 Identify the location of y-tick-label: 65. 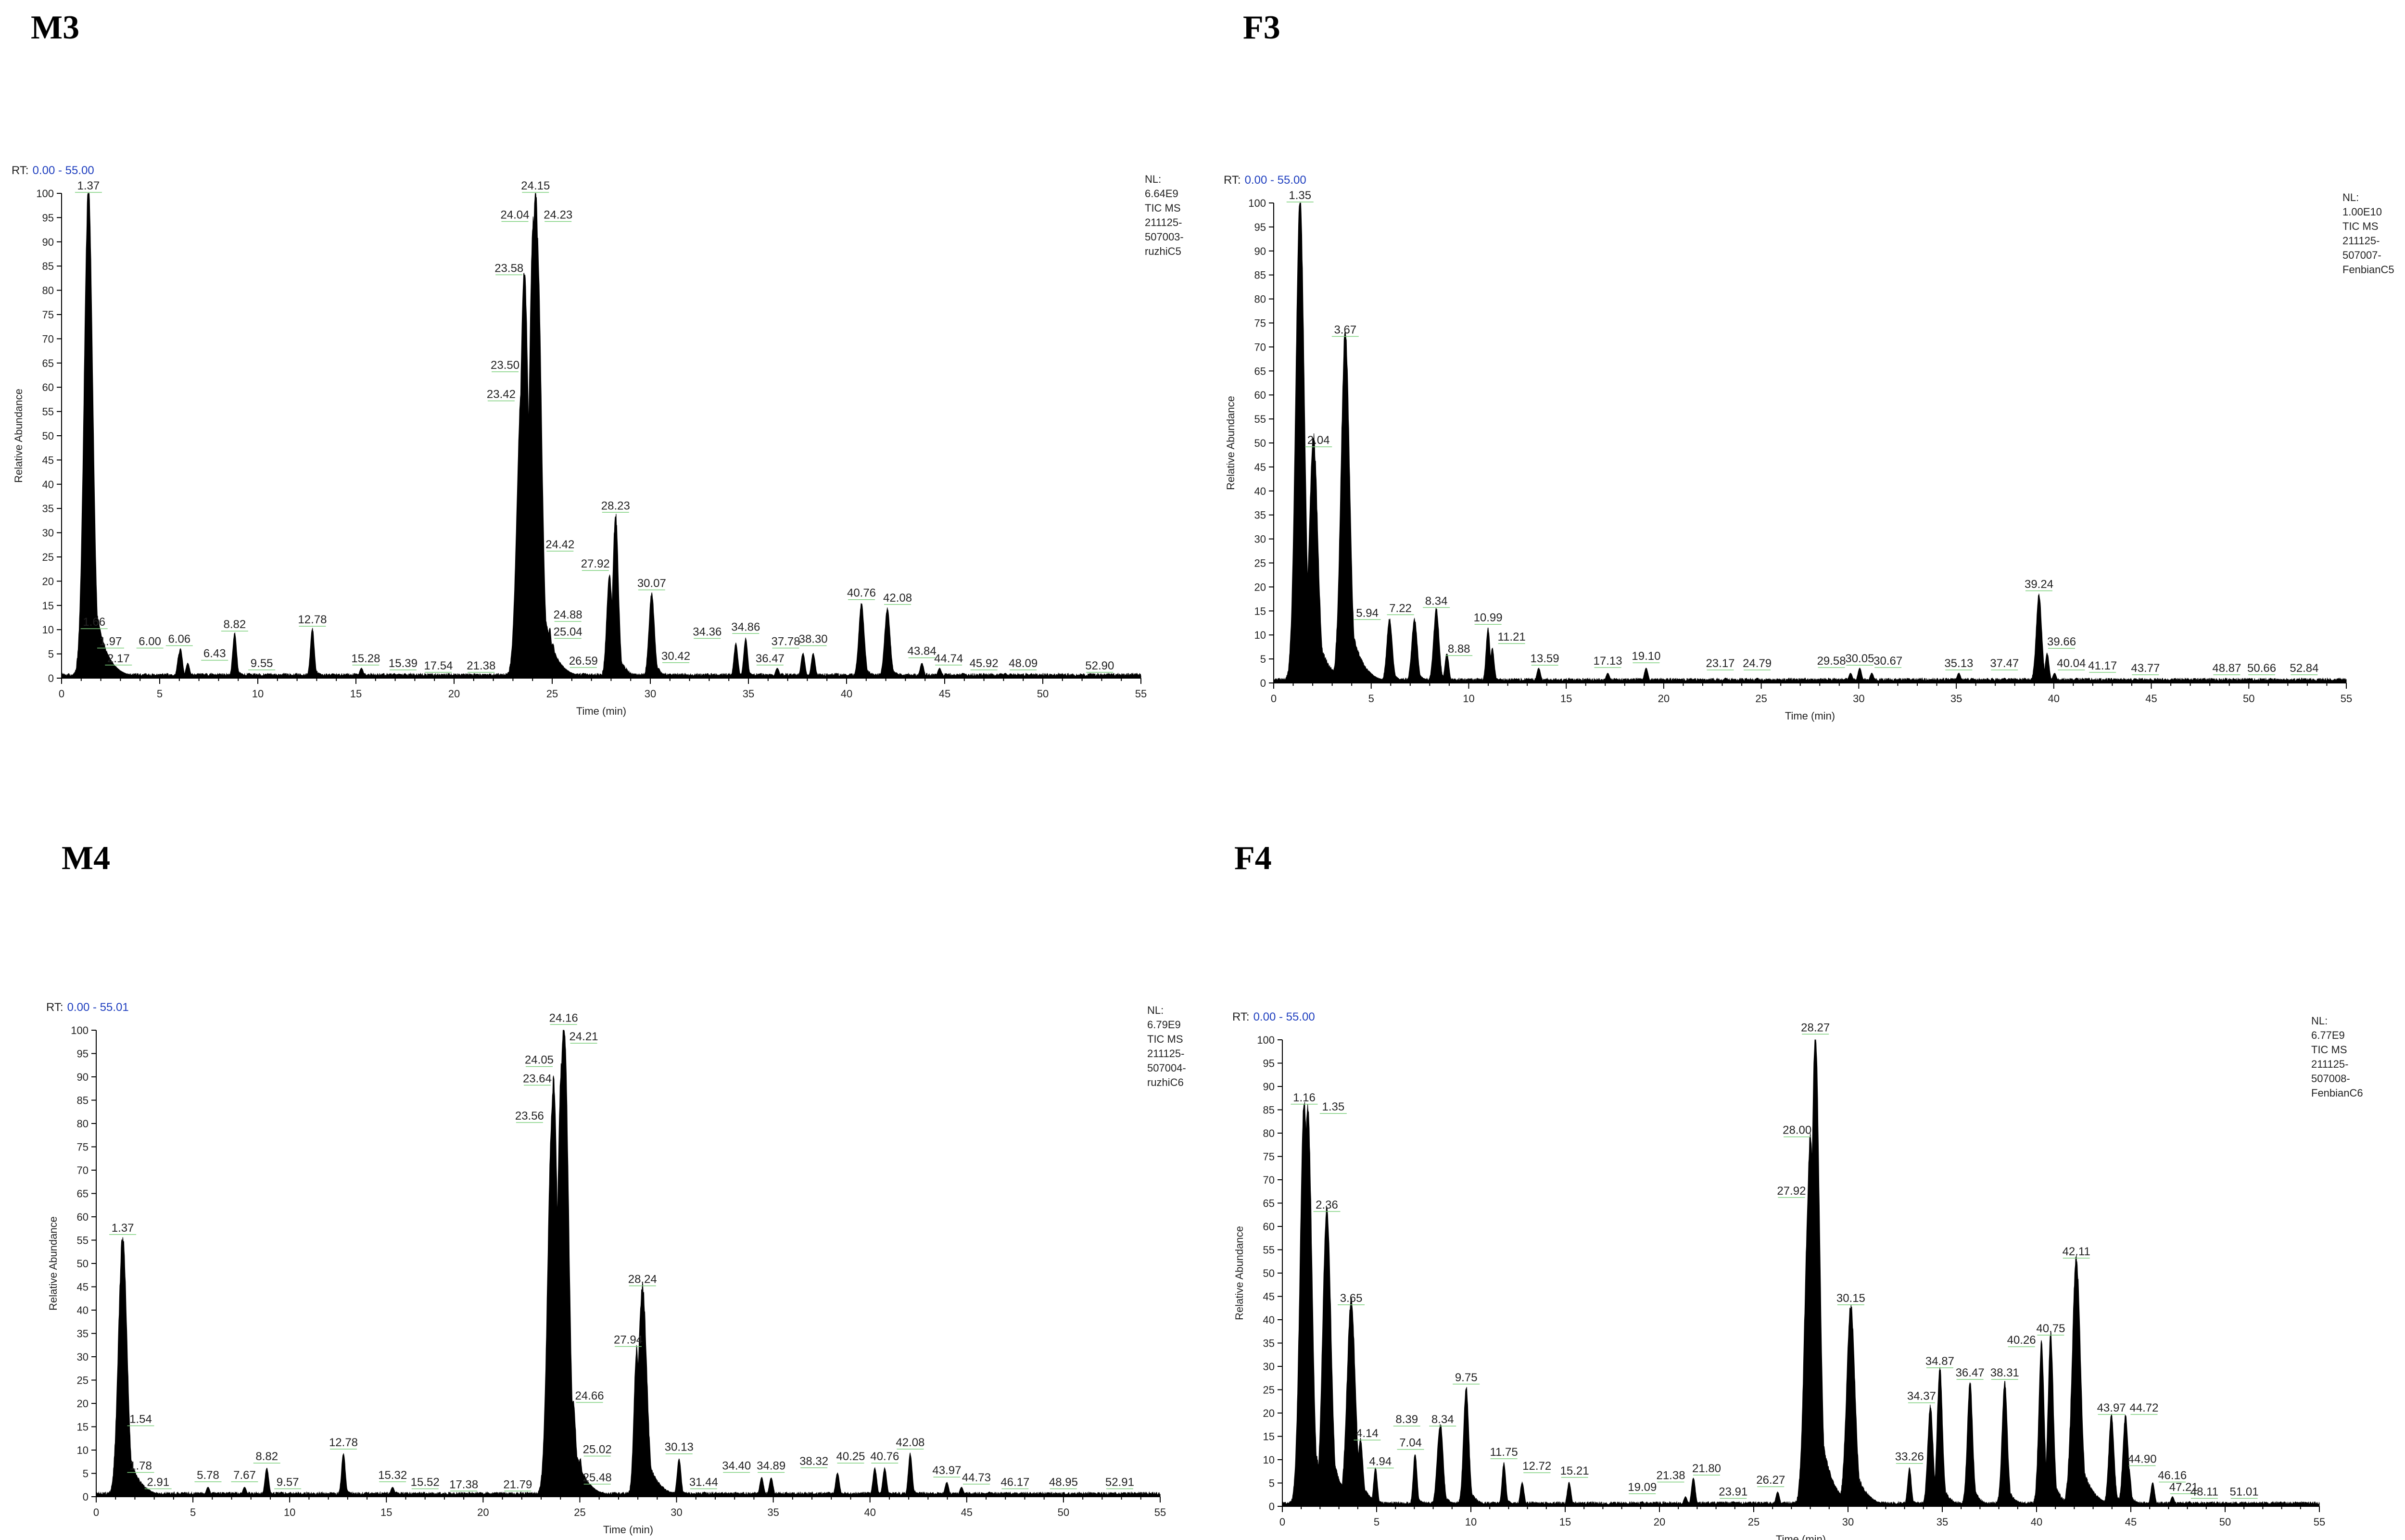
(48, 363).